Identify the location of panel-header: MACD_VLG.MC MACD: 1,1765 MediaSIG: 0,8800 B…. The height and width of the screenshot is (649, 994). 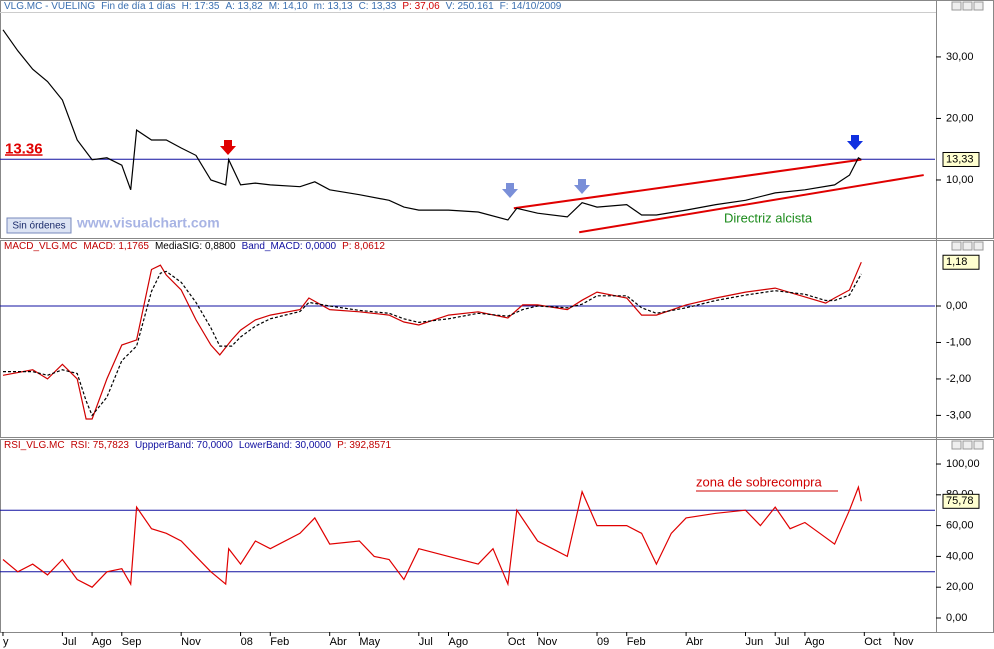
(194, 246).